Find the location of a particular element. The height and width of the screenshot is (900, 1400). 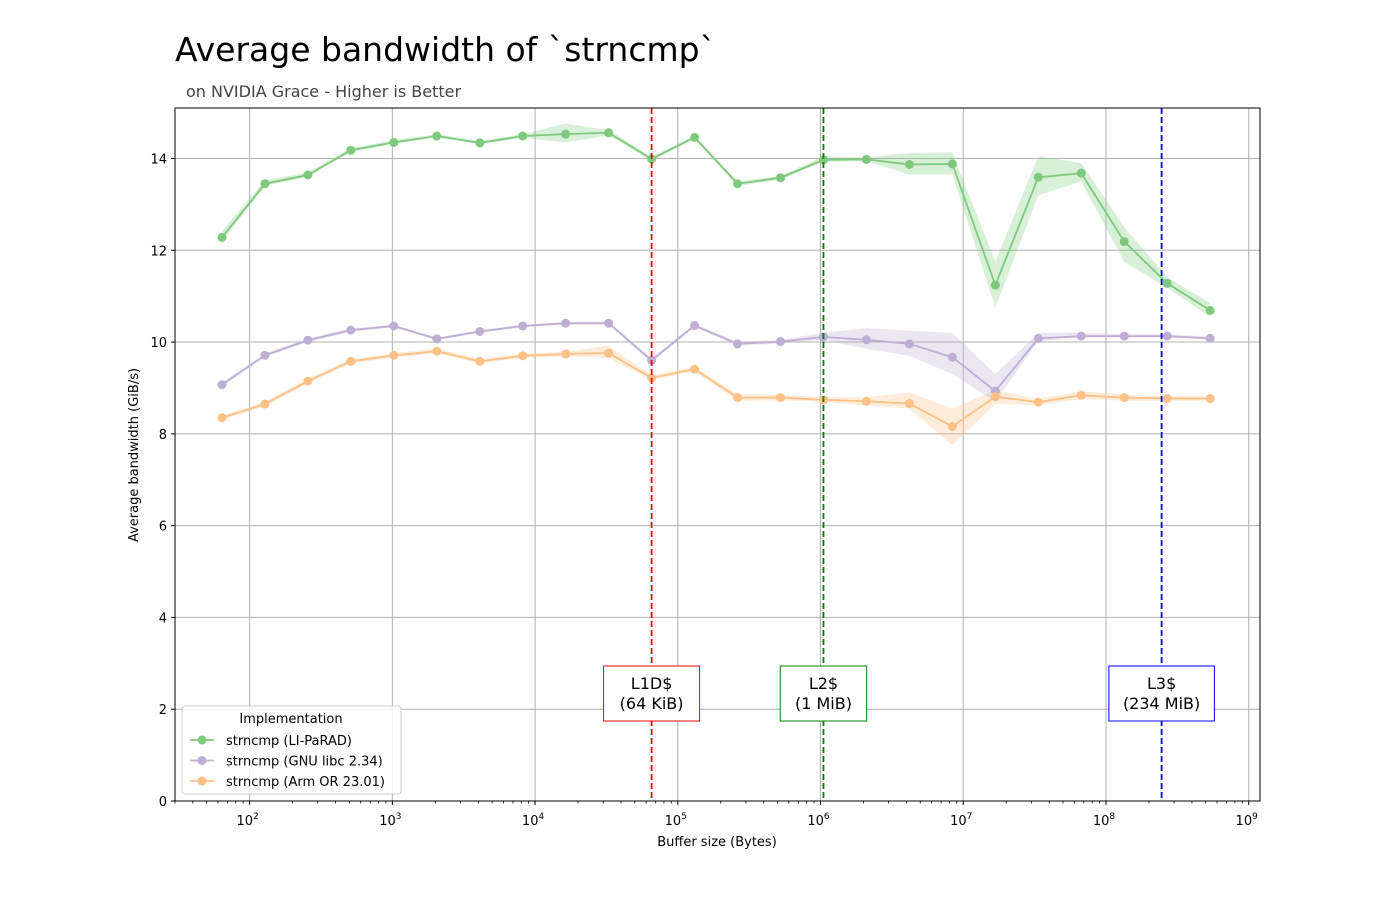

y-tick-label: 12 is located at coordinates (158, 251).